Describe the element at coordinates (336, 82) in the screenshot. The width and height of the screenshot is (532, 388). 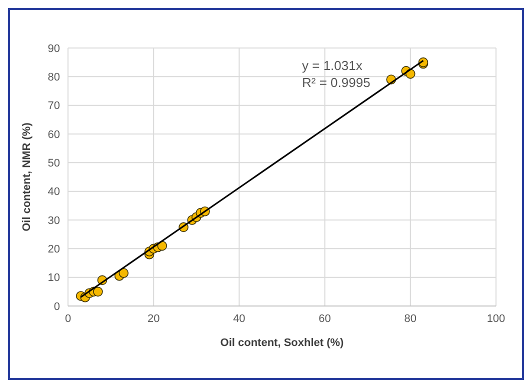
I see `annotation: R² = 0.9995` at that location.